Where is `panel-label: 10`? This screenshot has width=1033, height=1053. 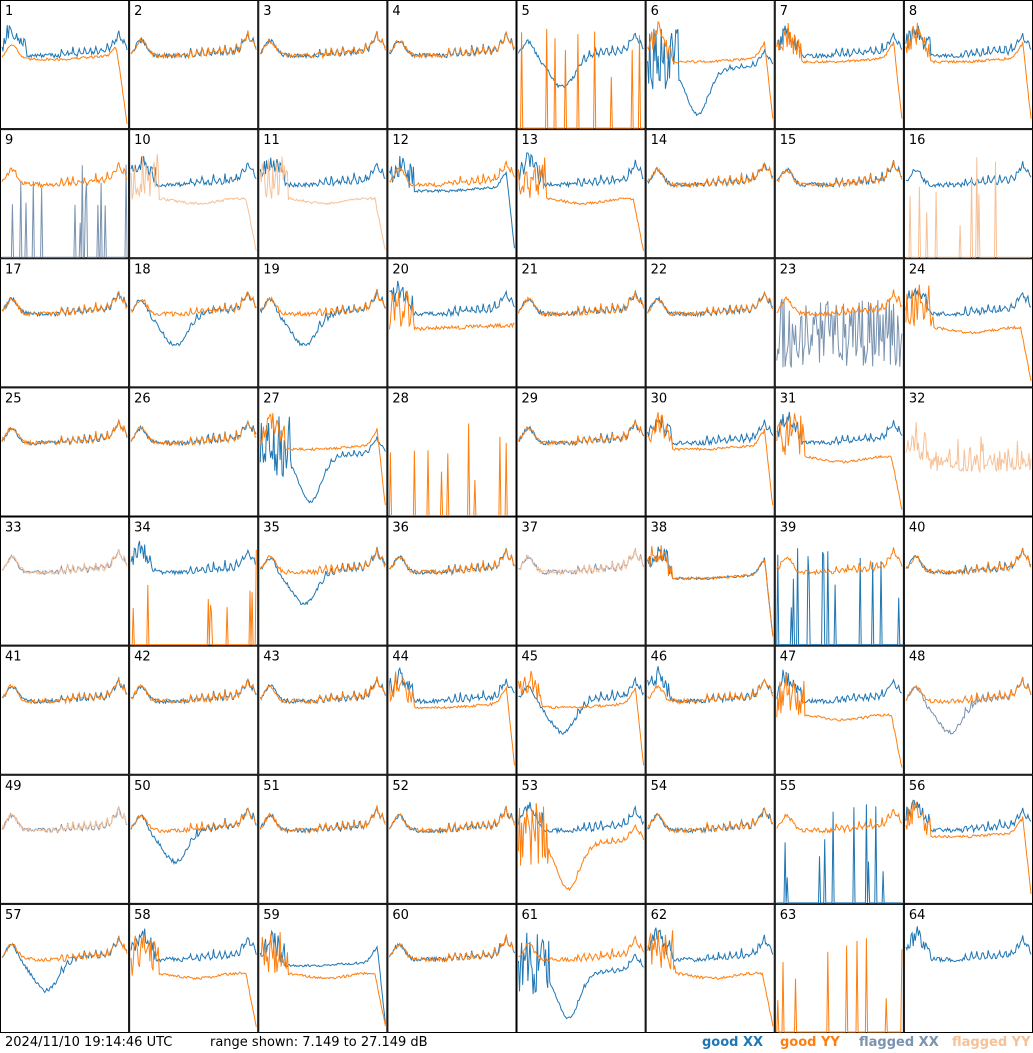 panel-label: 10 is located at coordinates (142, 140).